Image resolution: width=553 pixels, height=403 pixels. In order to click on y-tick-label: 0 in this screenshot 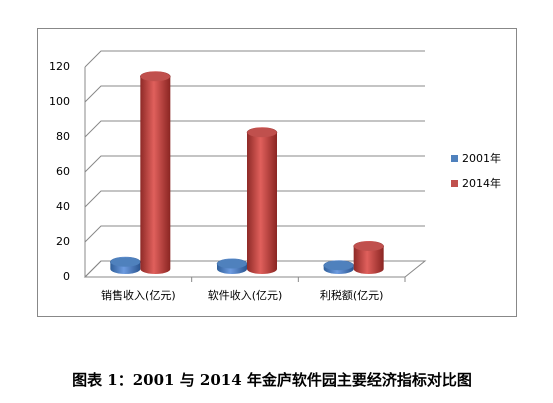, I will do `click(66, 276)`.